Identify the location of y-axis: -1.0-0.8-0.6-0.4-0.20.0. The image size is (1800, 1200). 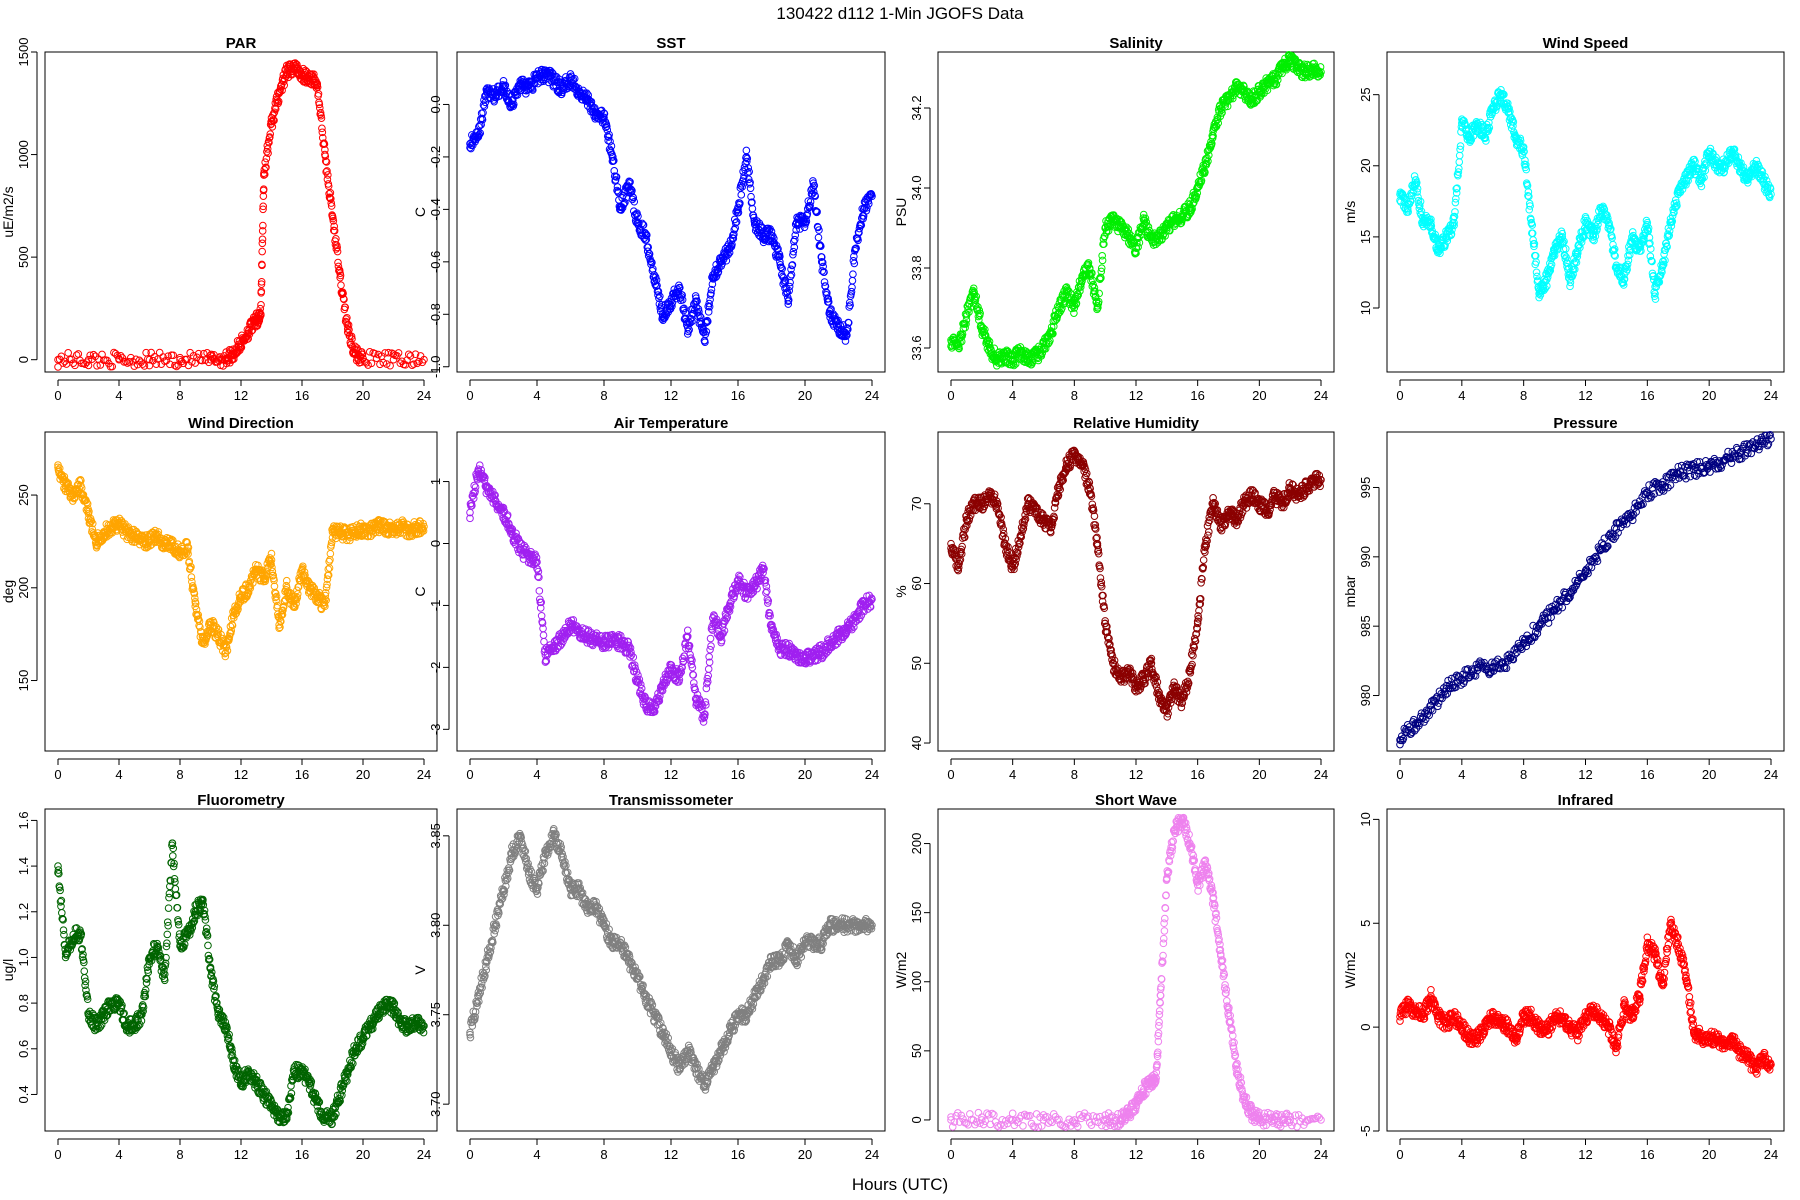
(439, 236).